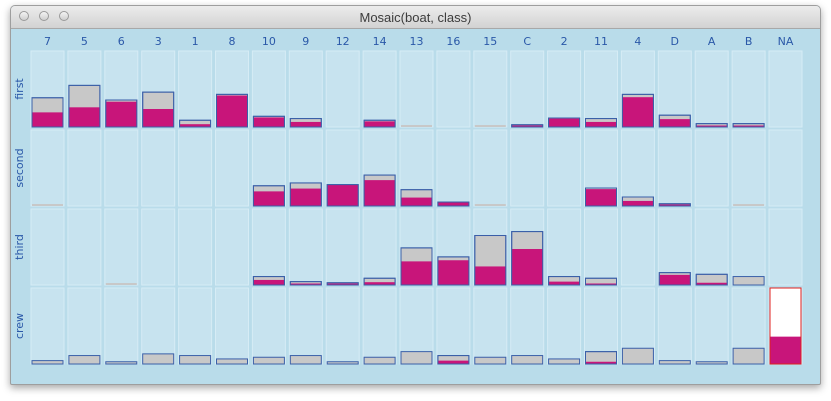 Image resolution: width=831 pixels, height=401 pixels. Describe the element at coordinates (748, 356) in the screenshot. I see `bar-total-crew-B` at that location.